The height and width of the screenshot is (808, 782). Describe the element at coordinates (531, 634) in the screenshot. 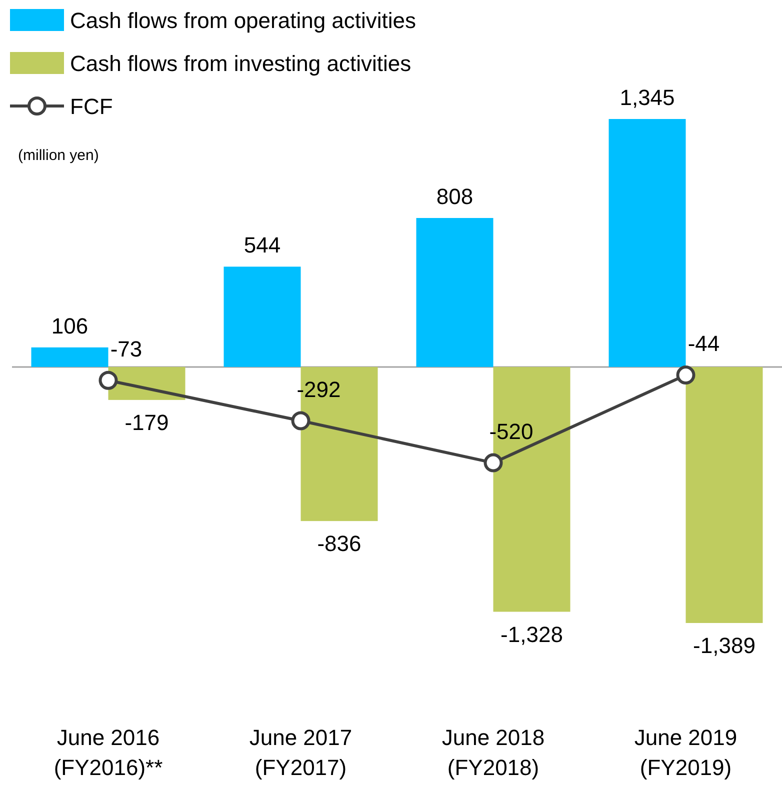

I see `data-label: -1,328` at that location.